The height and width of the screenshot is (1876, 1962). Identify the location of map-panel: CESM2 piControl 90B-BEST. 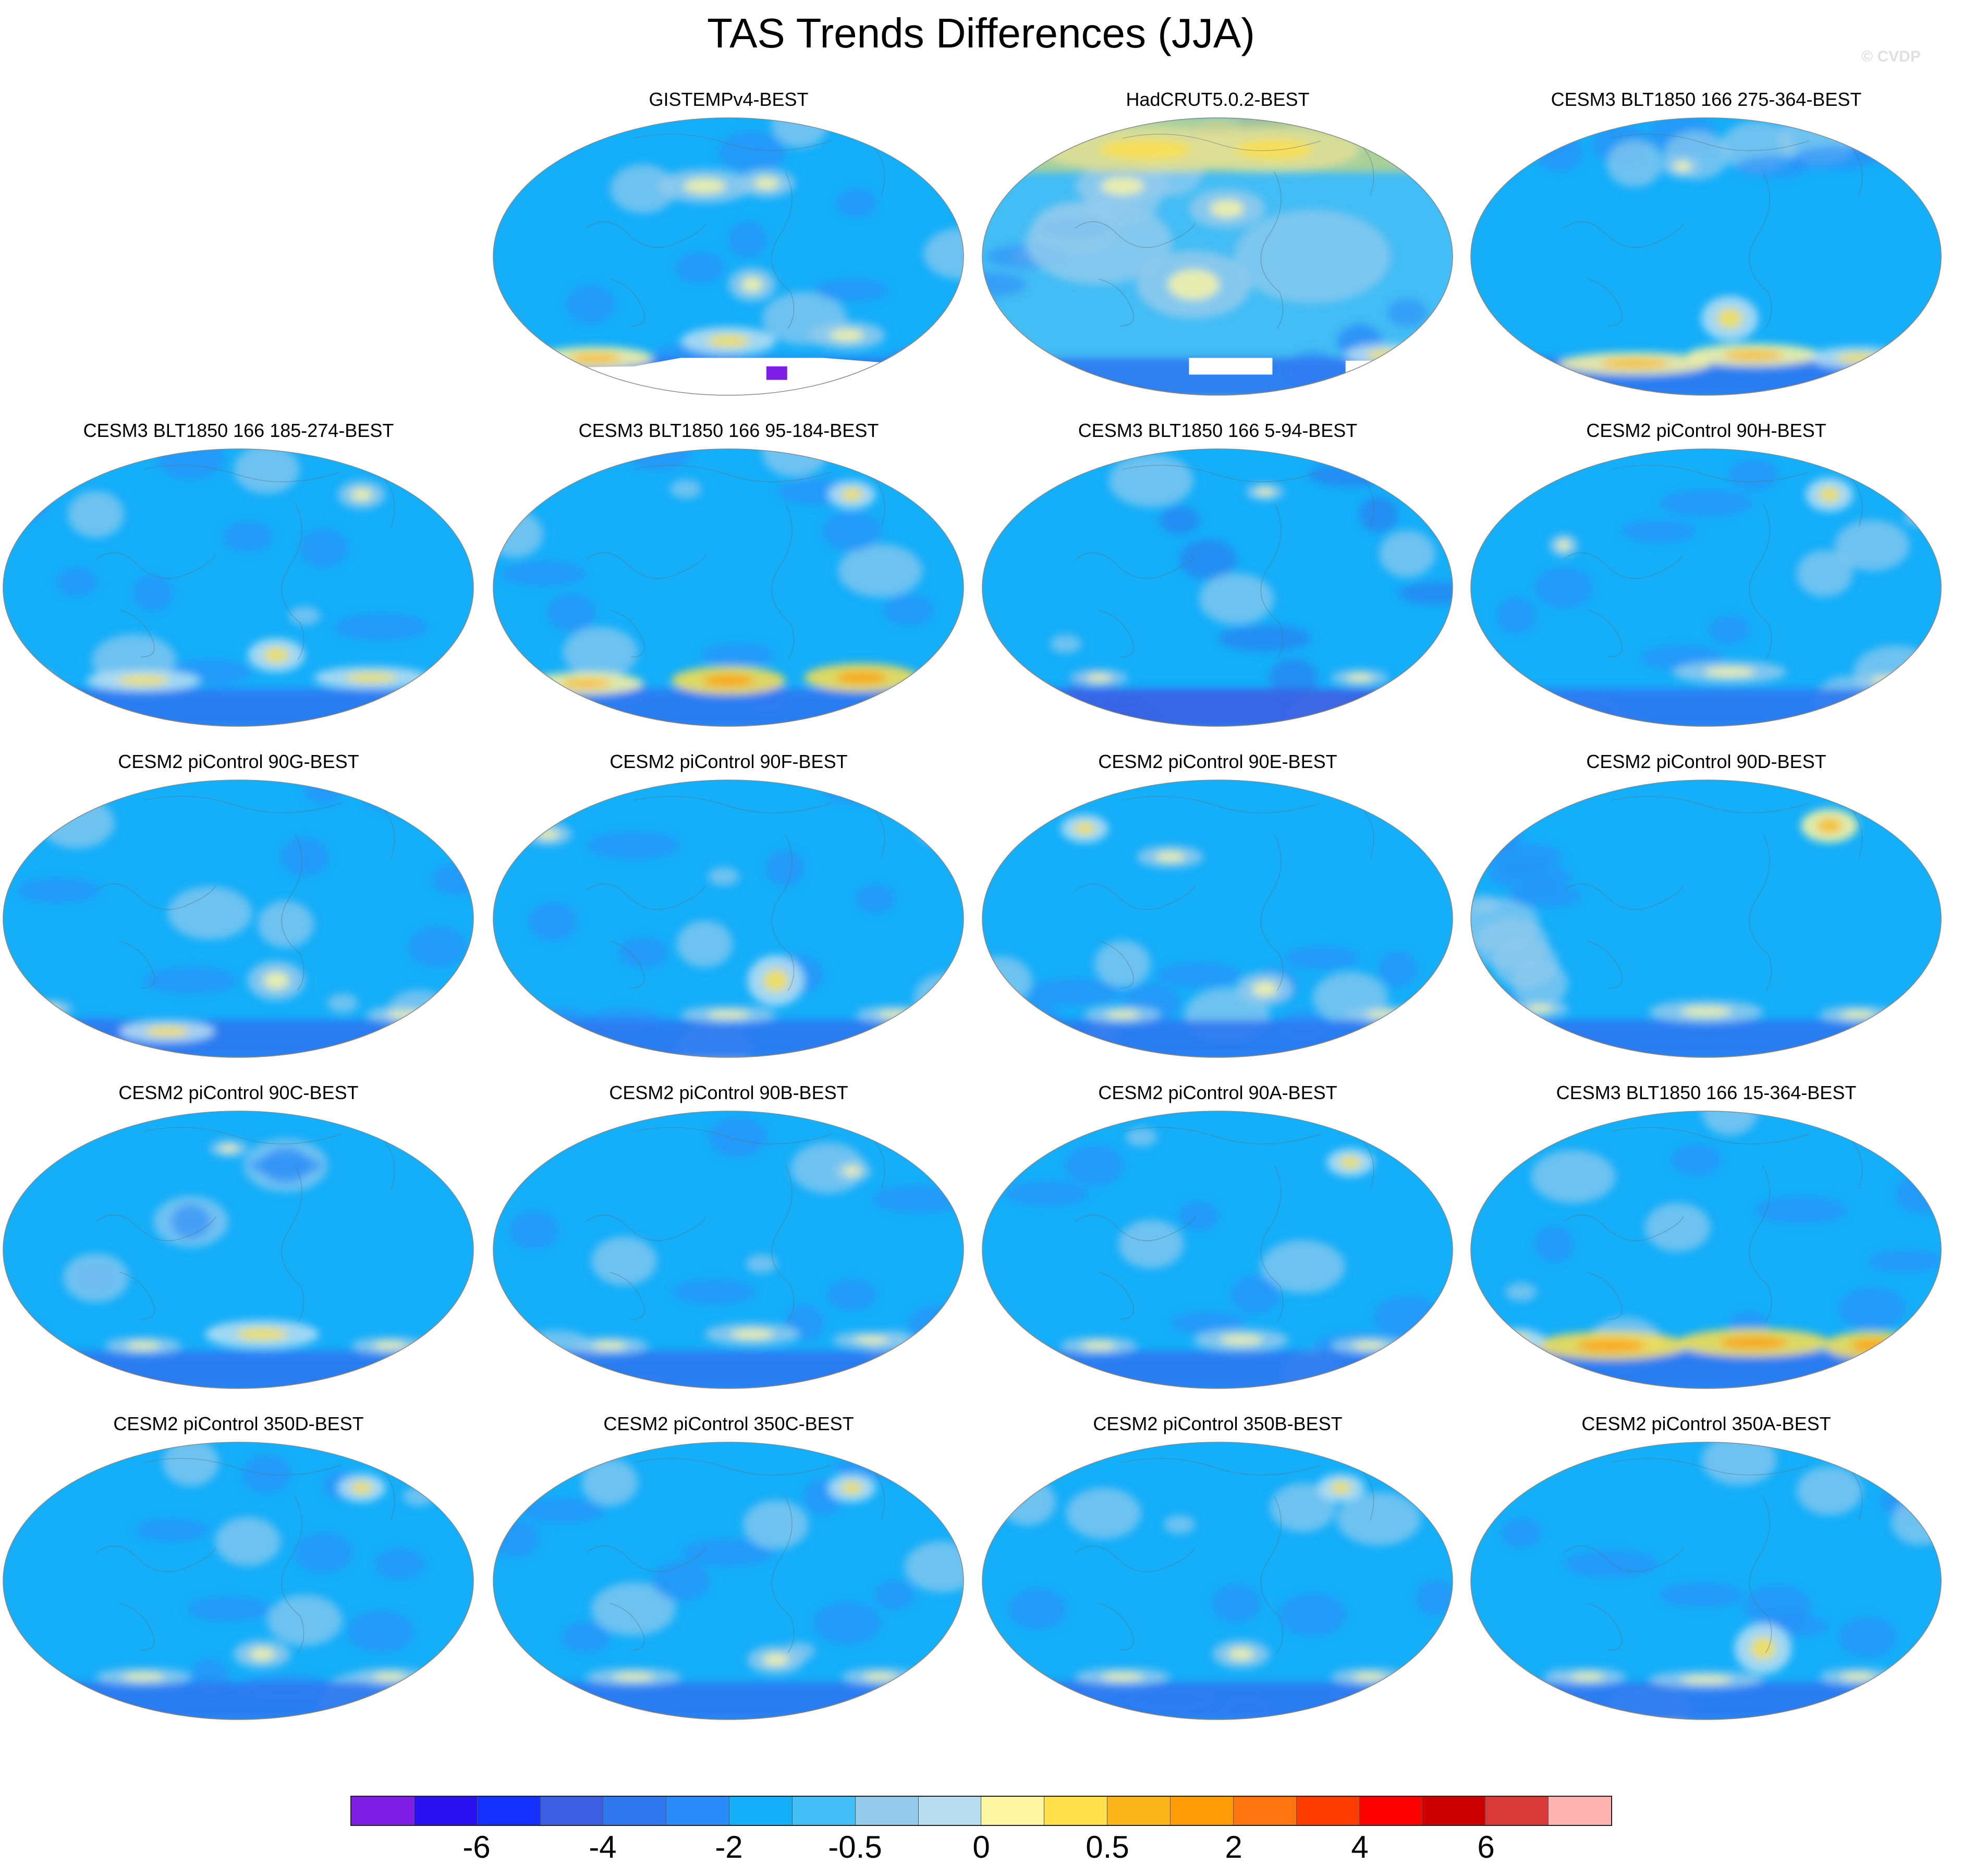
(728, 1238).